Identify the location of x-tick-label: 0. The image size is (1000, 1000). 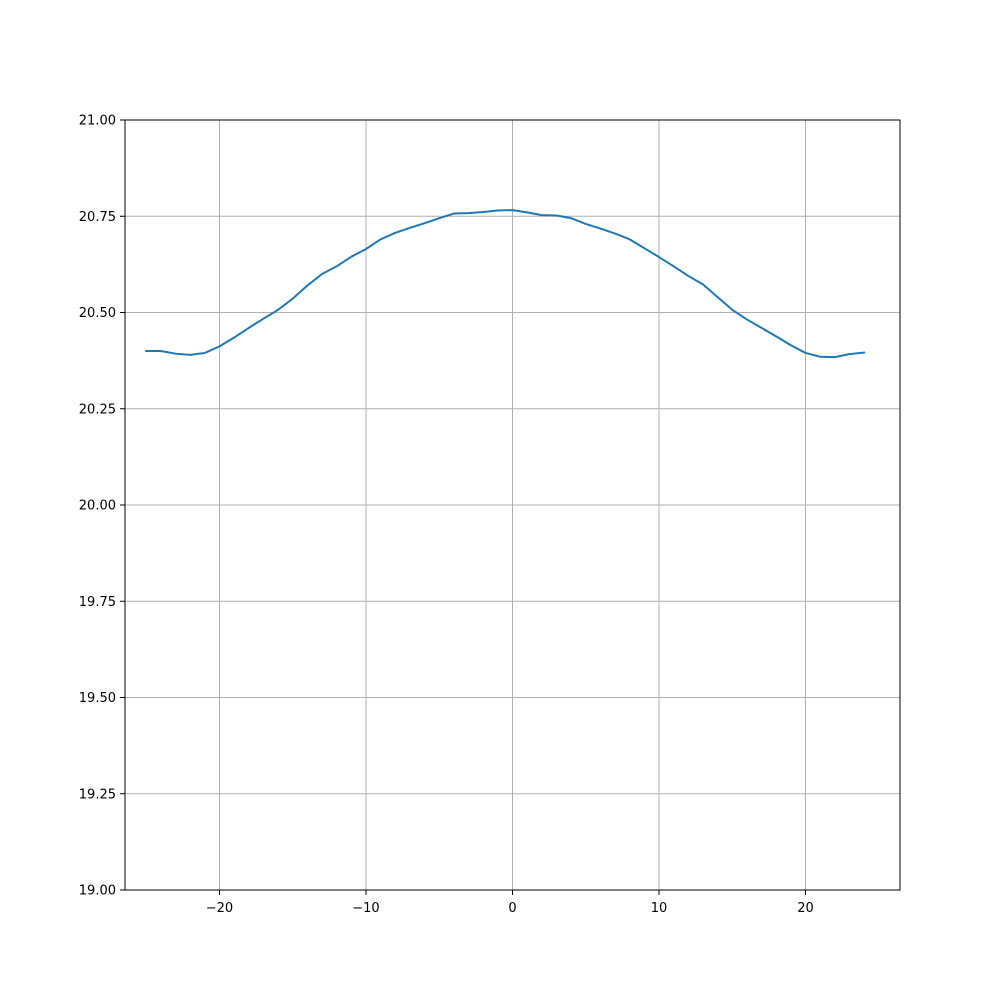
(512, 908).